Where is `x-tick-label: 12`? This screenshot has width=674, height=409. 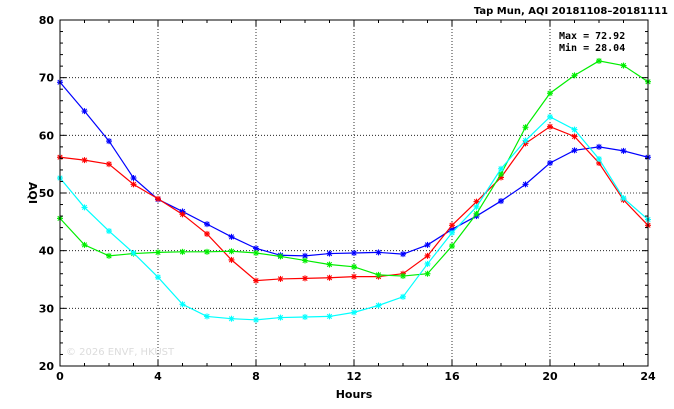 x-tick-label: 12 is located at coordinates (353, 376).